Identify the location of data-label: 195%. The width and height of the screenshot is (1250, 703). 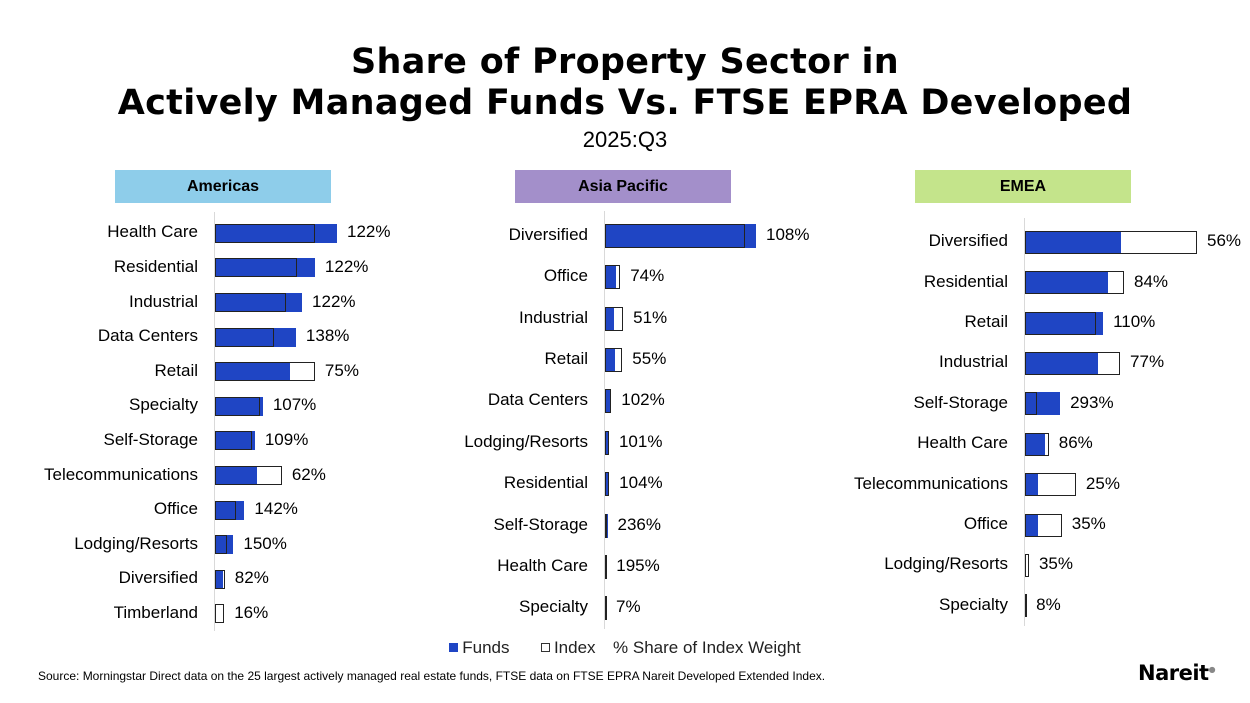
(638, 565).